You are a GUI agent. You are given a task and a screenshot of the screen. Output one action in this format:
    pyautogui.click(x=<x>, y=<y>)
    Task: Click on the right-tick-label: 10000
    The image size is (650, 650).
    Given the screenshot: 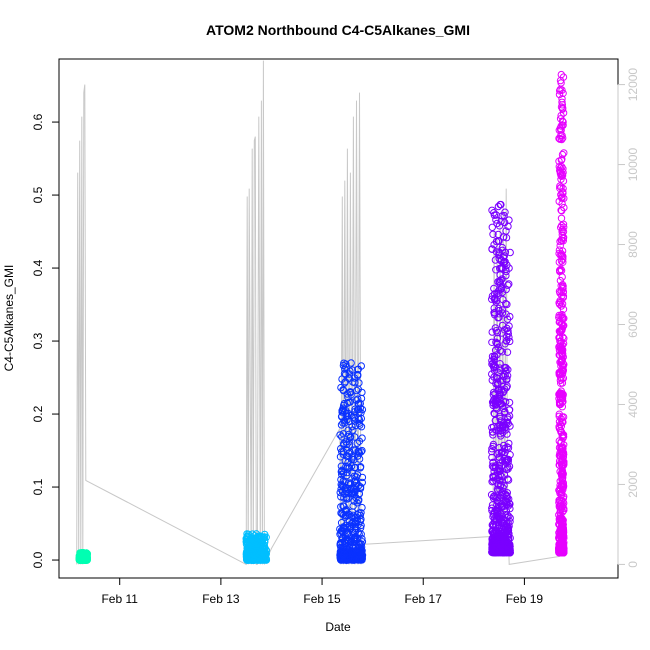 What is the action you would take?
    pyautogui.click(x=633, y=165)
    